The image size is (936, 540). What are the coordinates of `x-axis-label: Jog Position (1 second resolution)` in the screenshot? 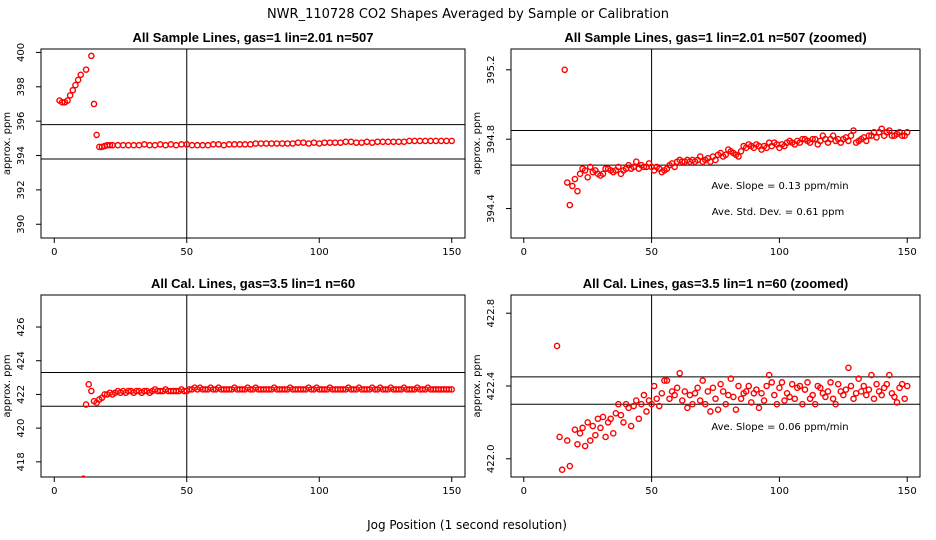 It's located at (466, 525).